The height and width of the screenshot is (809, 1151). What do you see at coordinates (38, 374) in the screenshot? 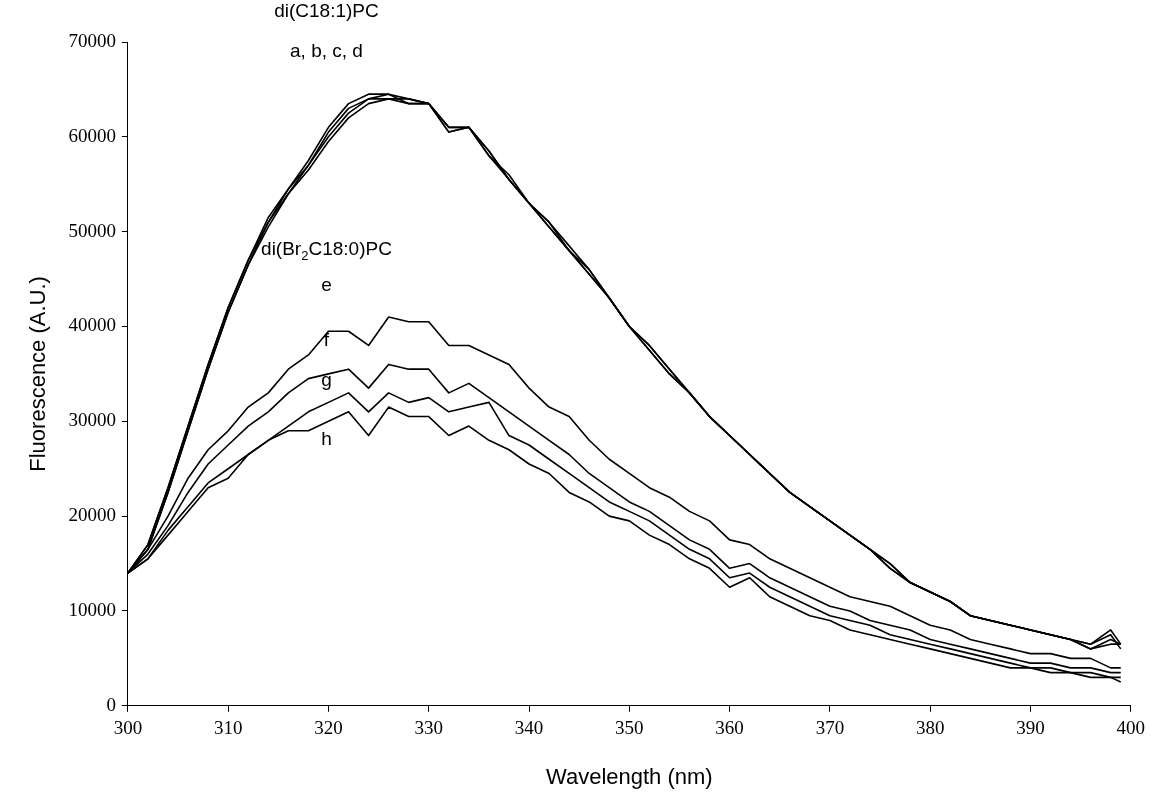
I see `y-axis-title: Fluorescence (A.U.)` at bounding box center [38, 374].